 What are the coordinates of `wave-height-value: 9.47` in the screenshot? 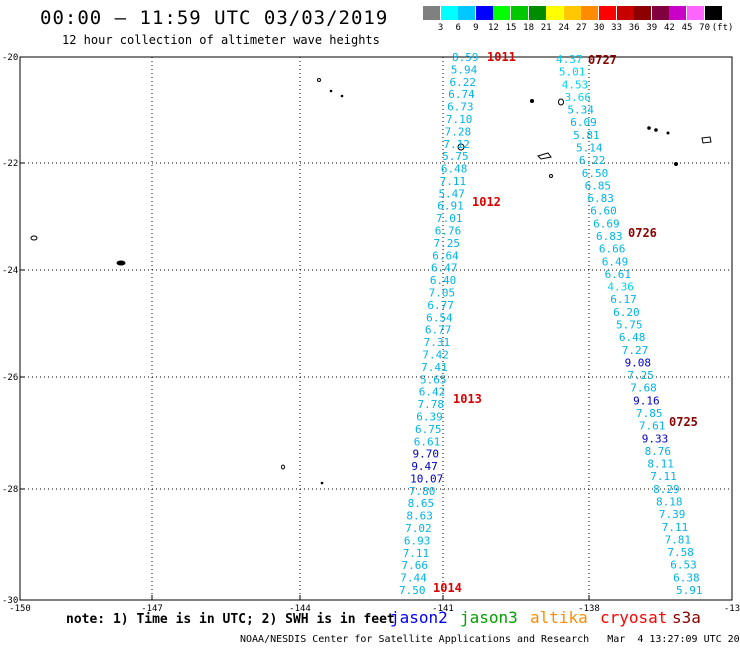 It's located at (424, 466).